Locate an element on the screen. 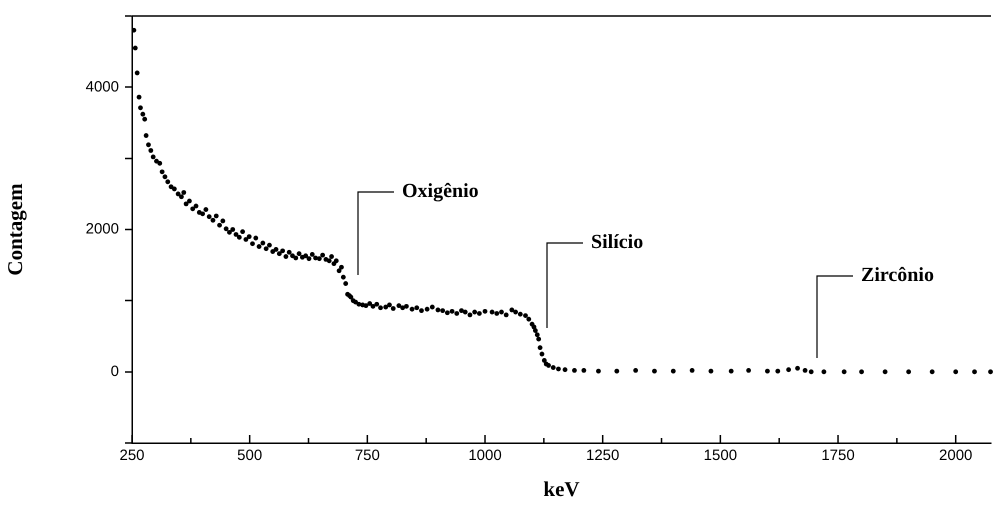 The image size is (995, 507). y-axis-title: Contagem is located at coordinates (15, 229).